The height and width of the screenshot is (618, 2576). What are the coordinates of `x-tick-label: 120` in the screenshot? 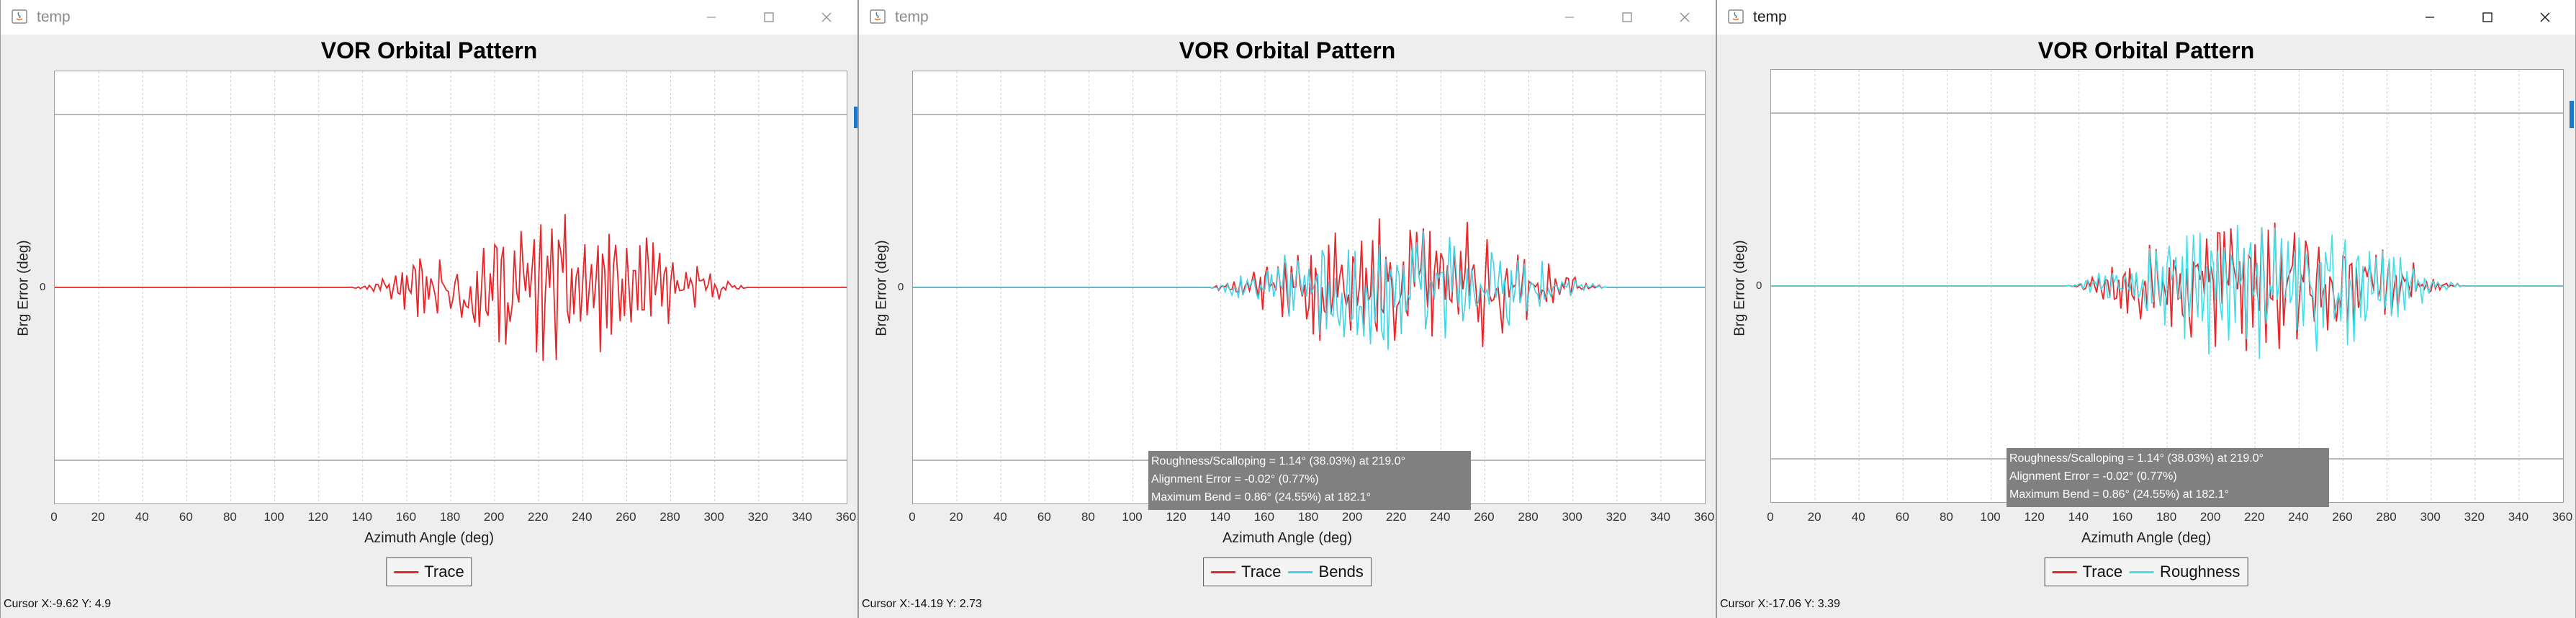 It's located at (317, 517).